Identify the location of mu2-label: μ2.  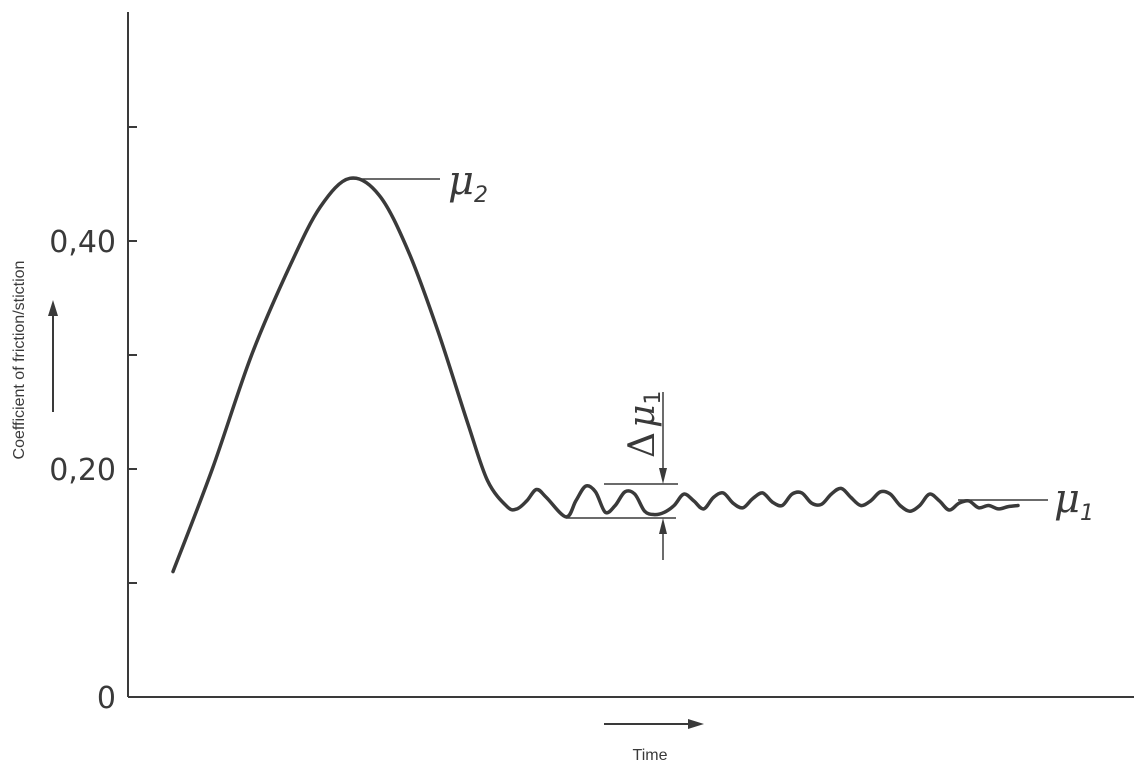
(468, 183).